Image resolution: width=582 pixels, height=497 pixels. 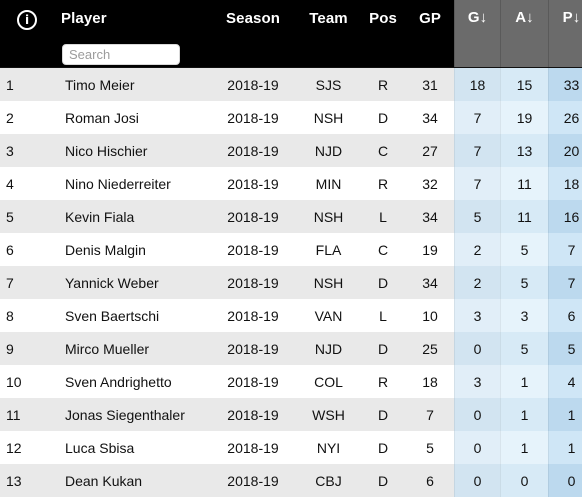 What do you see at coordinates (430, 447) in the screenshot?
I see `gp-cell: 5` at bounding box center [430, 447].